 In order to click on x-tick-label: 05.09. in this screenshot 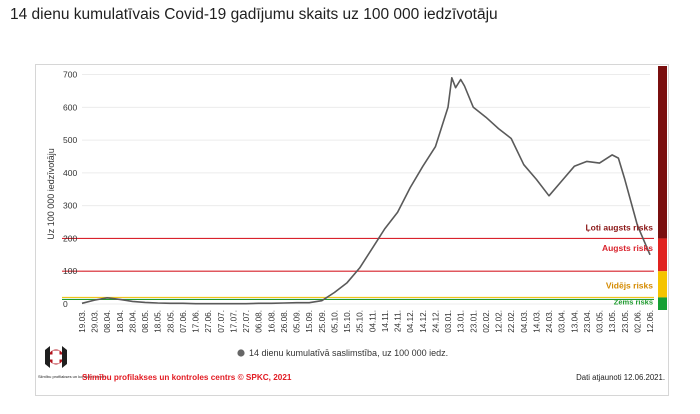, I will do `click(297, 321)`.